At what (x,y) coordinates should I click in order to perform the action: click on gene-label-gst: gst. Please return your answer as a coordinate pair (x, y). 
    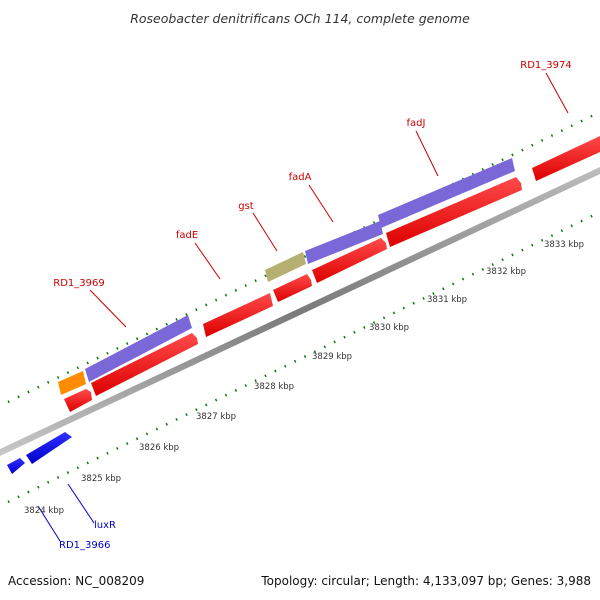
    Looking at the image, I should click on (246, 206).